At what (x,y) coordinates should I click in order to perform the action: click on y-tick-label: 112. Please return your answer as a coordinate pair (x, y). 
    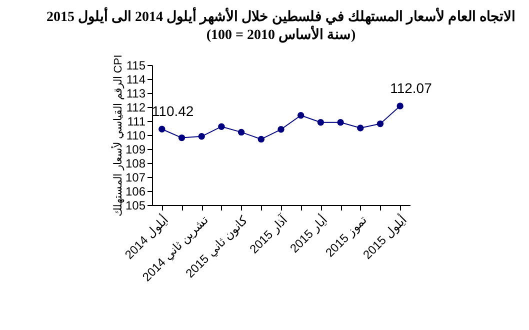
    Looking at the image, I should click on (136, 107).